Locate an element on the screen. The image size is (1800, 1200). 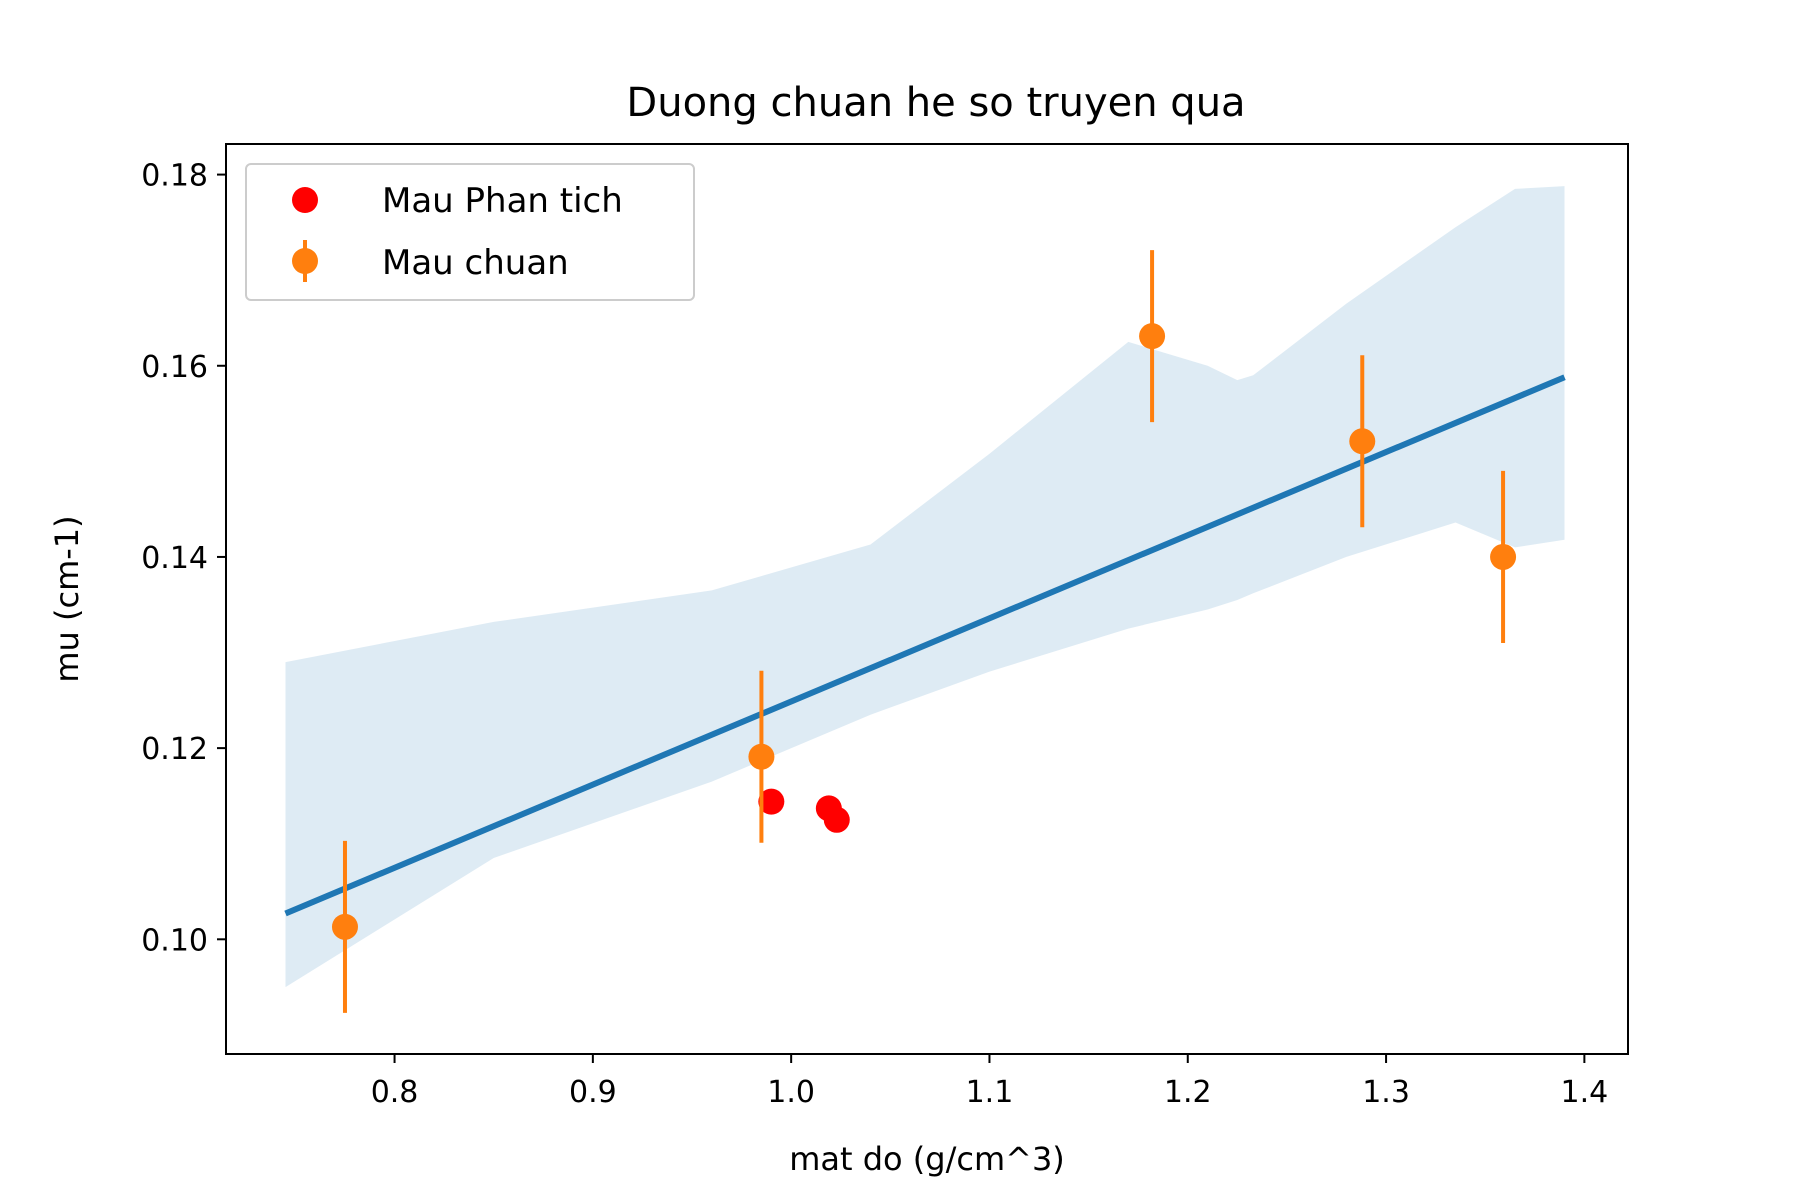
x-tick-label: 1.0 is located at coordinates (791, 1092).